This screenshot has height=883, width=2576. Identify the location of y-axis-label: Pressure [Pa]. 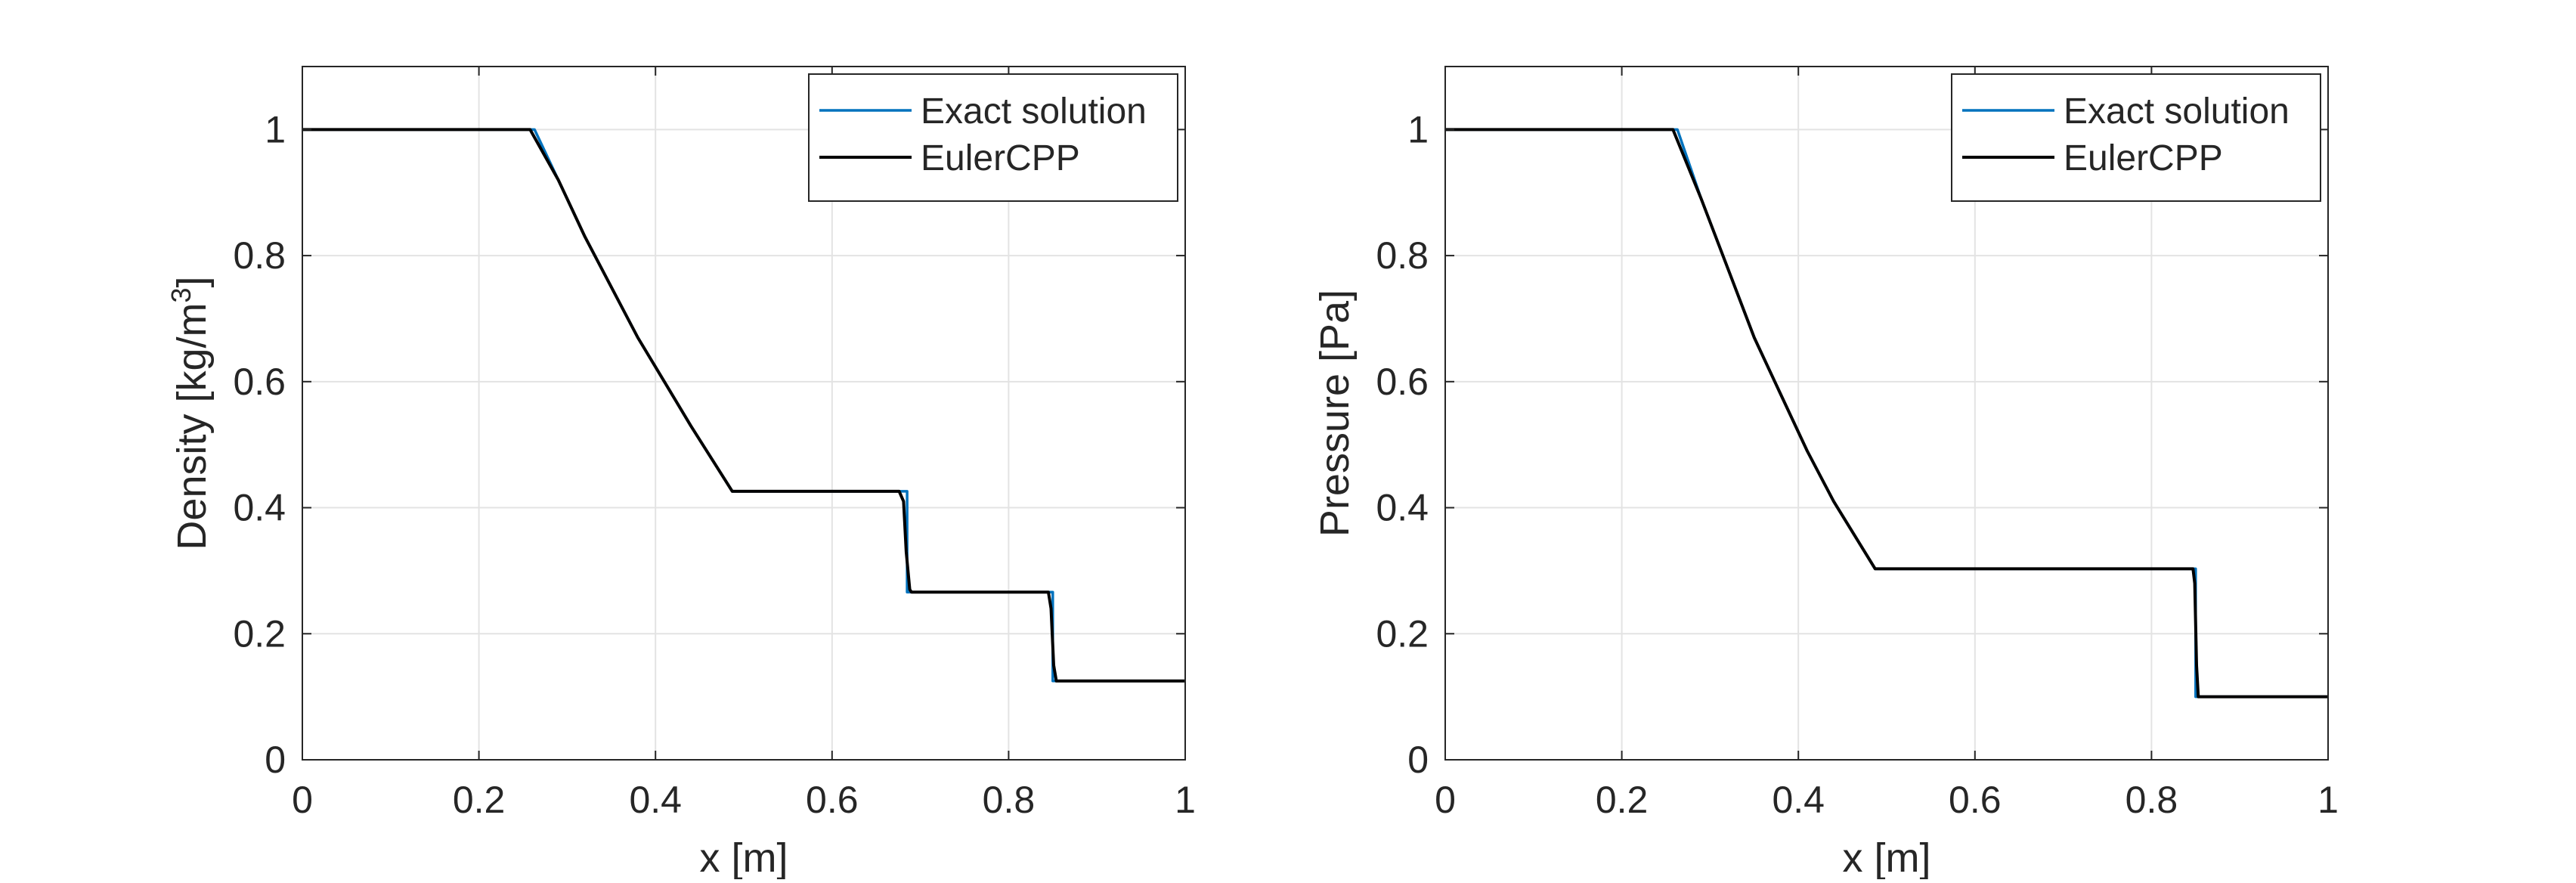
(1335, 414).